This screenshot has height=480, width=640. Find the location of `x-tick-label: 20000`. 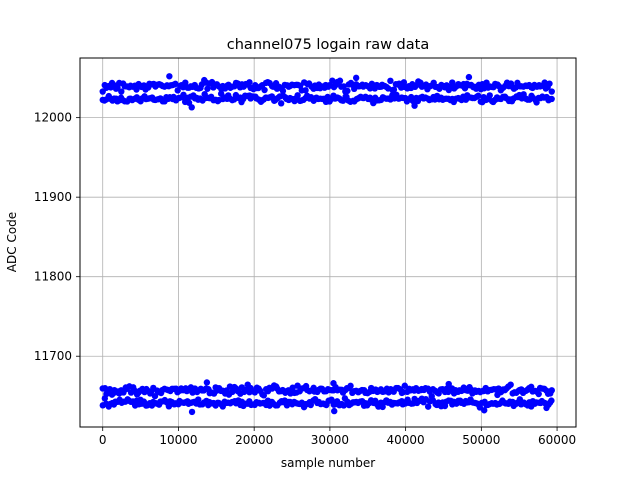

x-tick-label: 20000 is located at coordinates (254, 440).